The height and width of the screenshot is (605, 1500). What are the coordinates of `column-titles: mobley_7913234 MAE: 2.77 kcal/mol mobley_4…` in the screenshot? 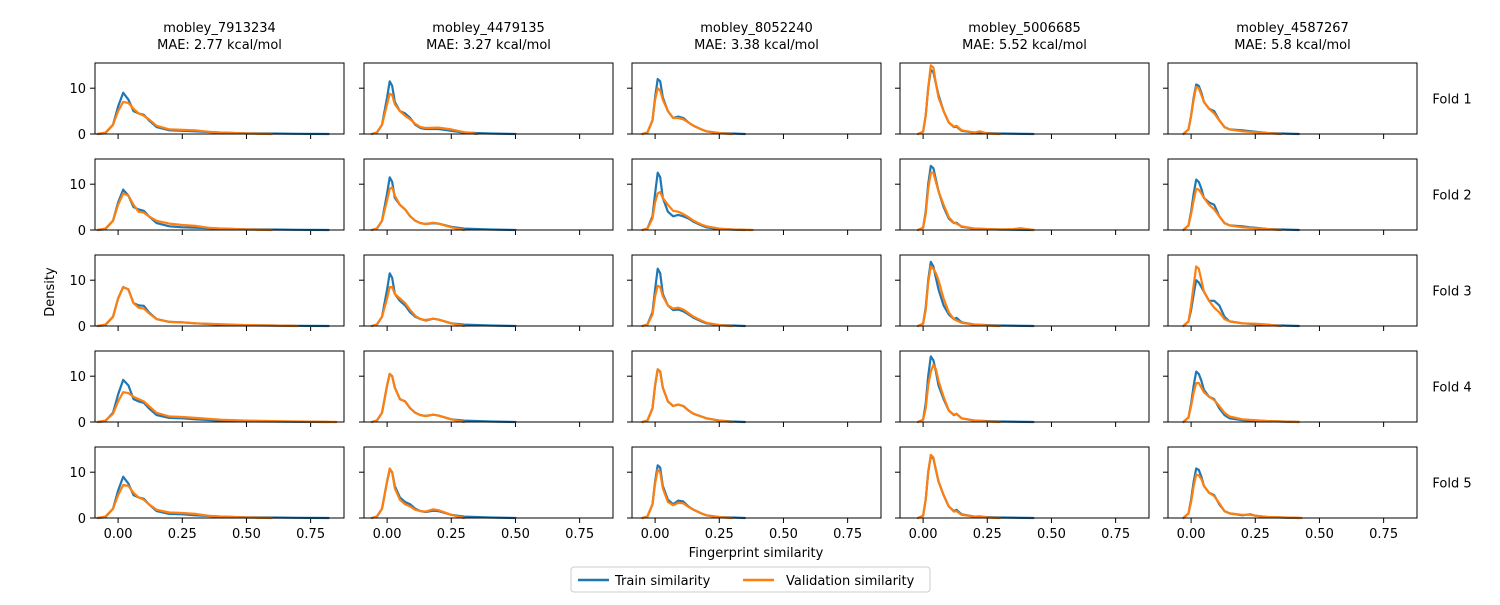 It's located at (754, 37).